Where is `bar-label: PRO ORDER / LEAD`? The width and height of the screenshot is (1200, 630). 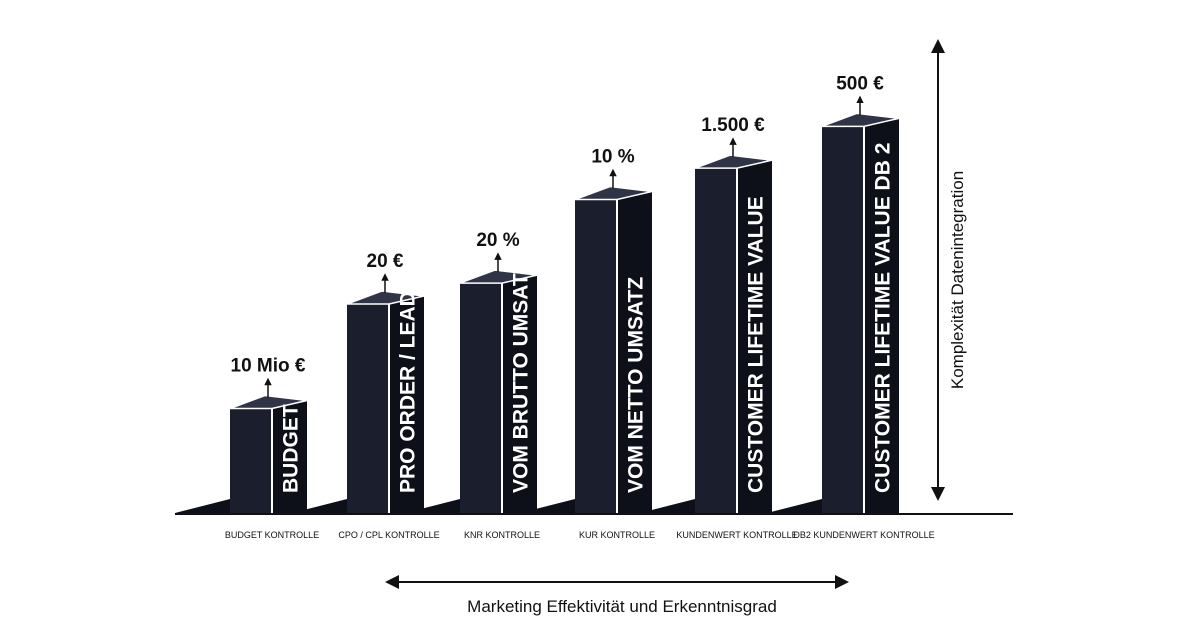 bar-label: PRO ORDER / LEAD is located at coordinates (408, 392).